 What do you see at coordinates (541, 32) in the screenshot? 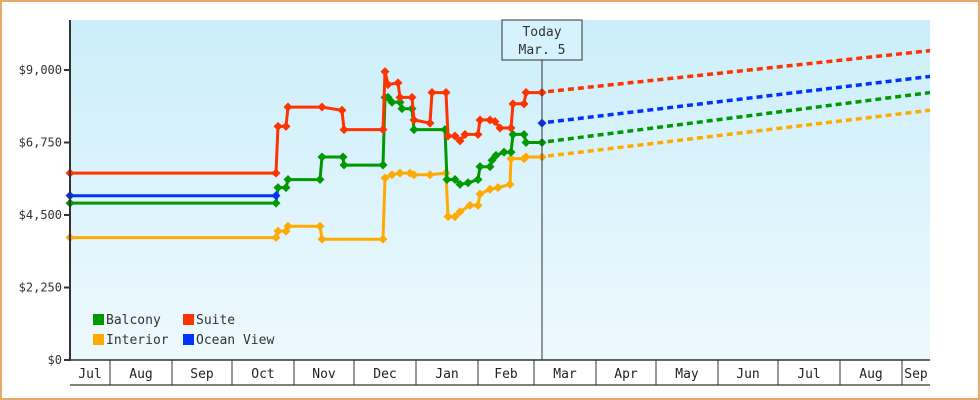
I see `today-label: Today` at bounding box center [541, 32].